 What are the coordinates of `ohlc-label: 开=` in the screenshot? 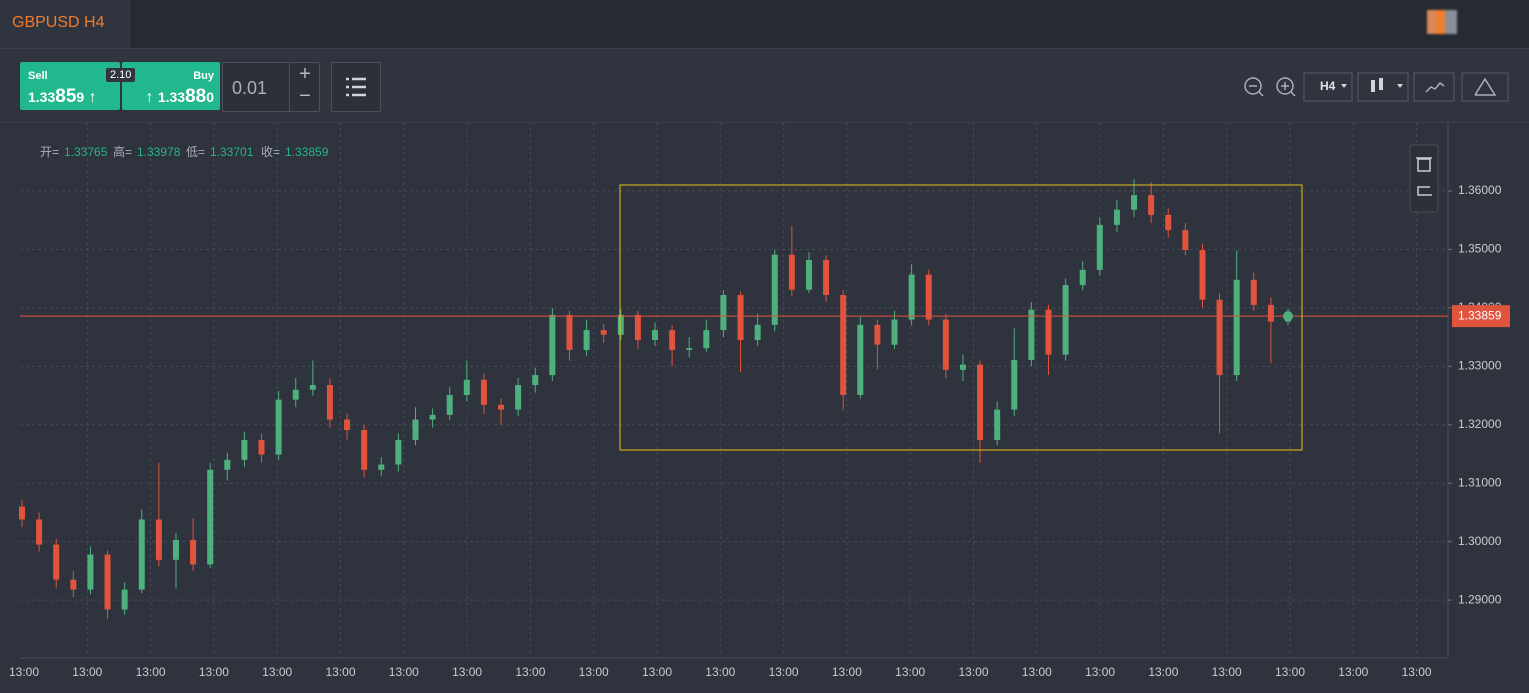 It's located at (49, 152).